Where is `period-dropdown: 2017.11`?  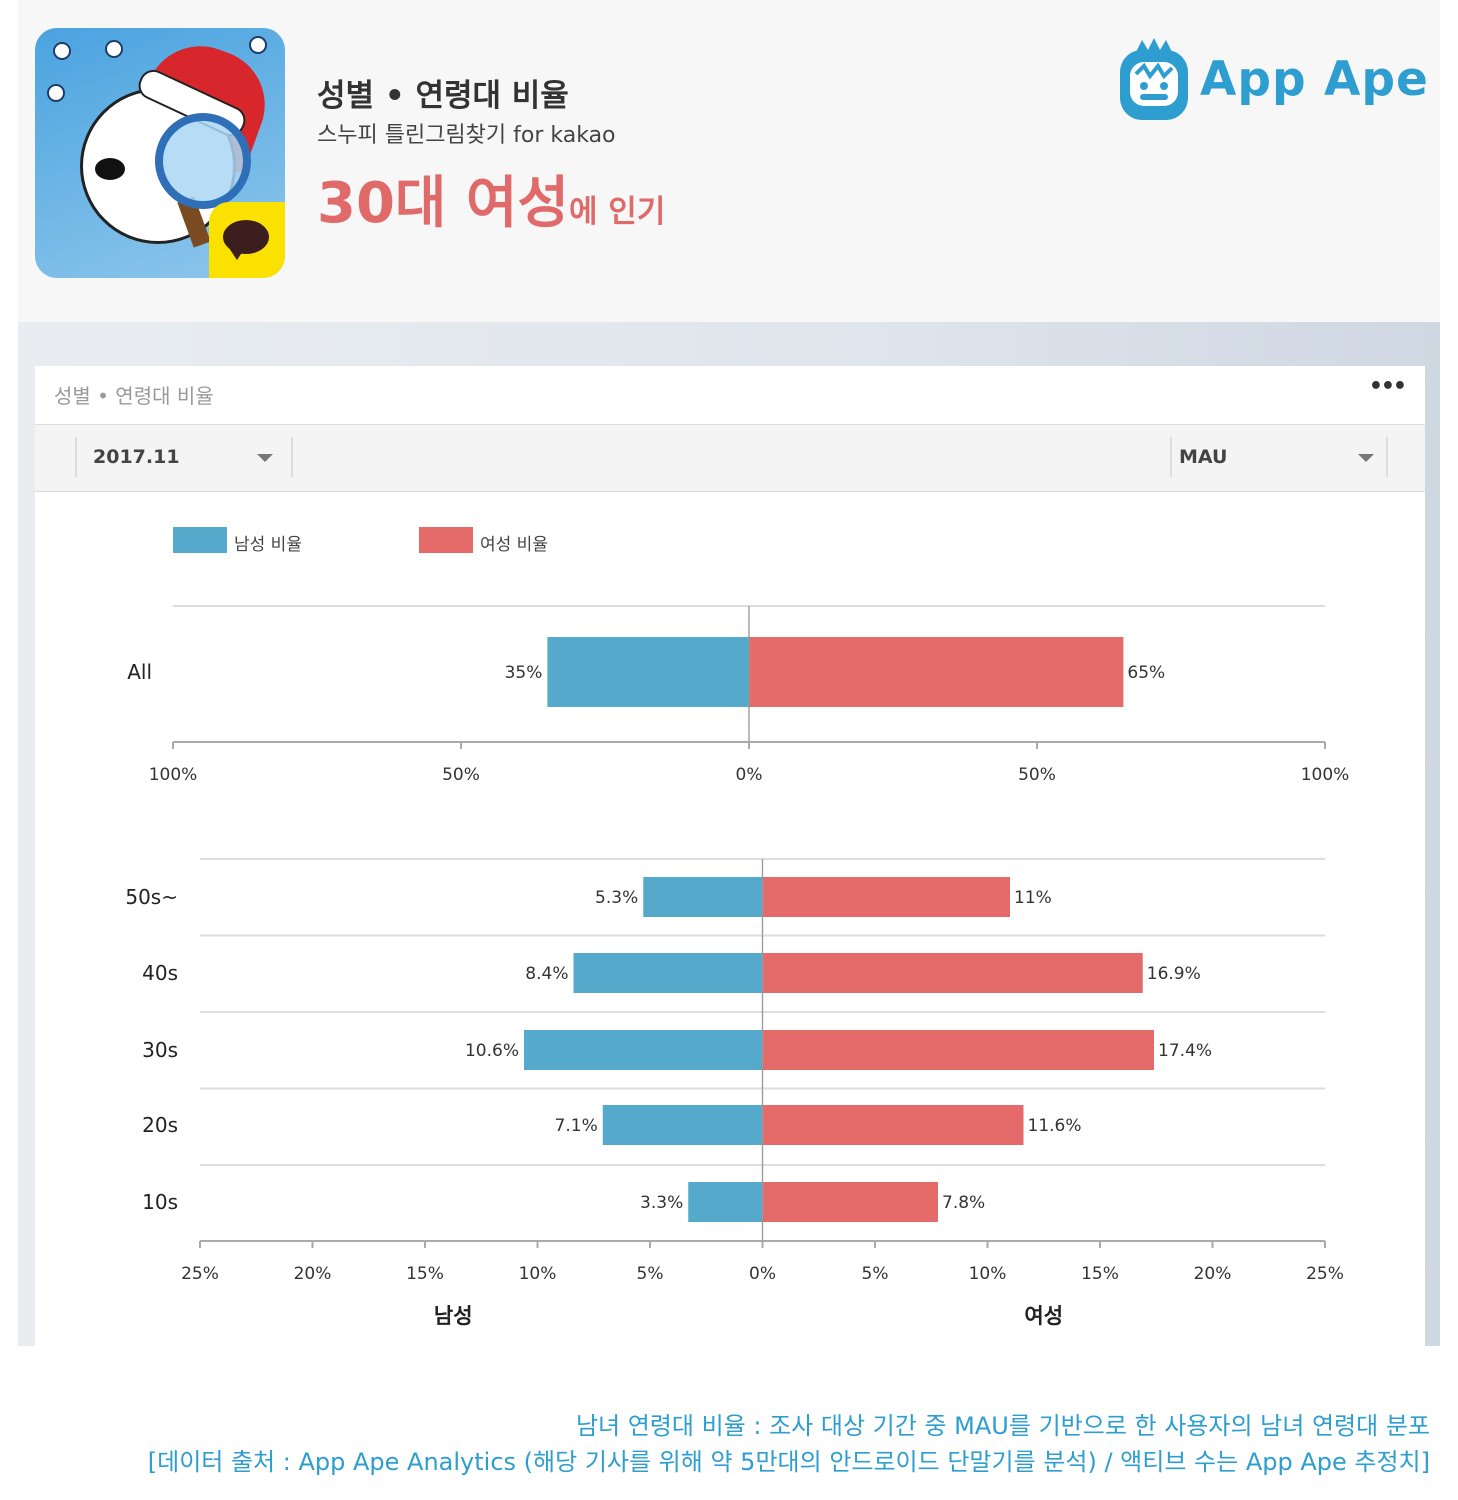 period-dropdown: 2017.11 is located at coordinates (184, 457).